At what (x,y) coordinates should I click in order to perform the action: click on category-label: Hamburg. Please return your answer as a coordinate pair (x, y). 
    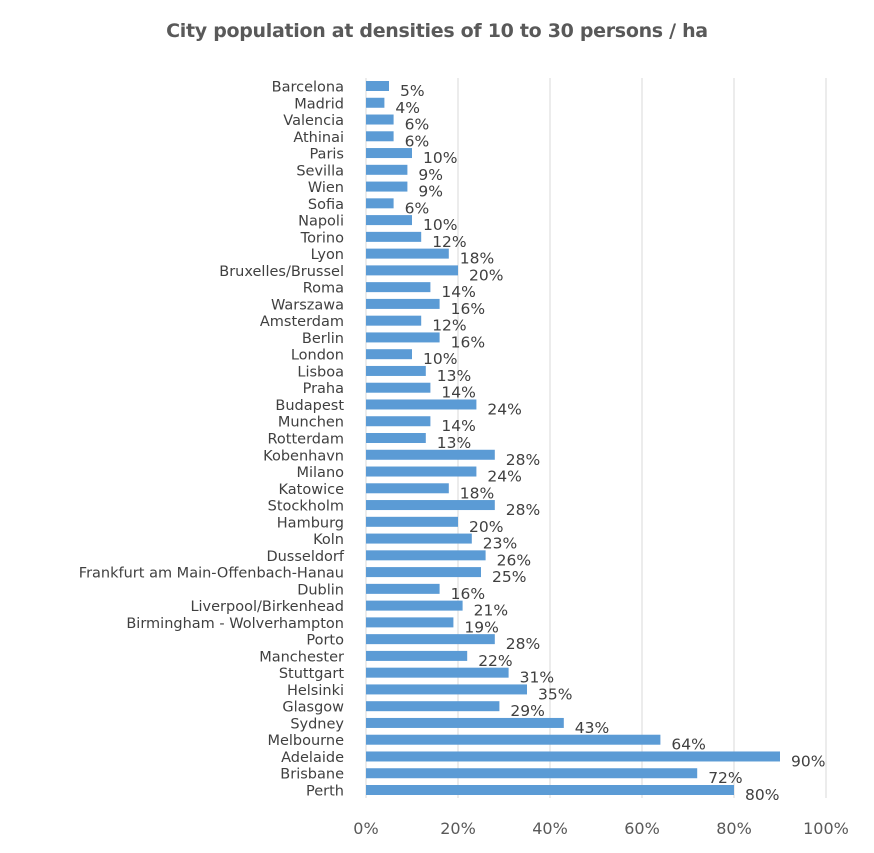
    Looking at the image, I should click on (310, 523).